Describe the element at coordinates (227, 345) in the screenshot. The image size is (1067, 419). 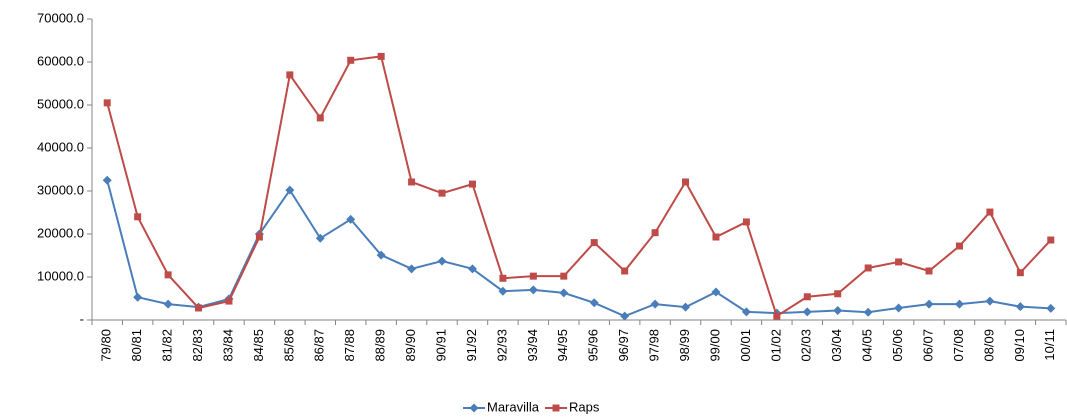
I see `x-tick-label: 83/84` at that location.